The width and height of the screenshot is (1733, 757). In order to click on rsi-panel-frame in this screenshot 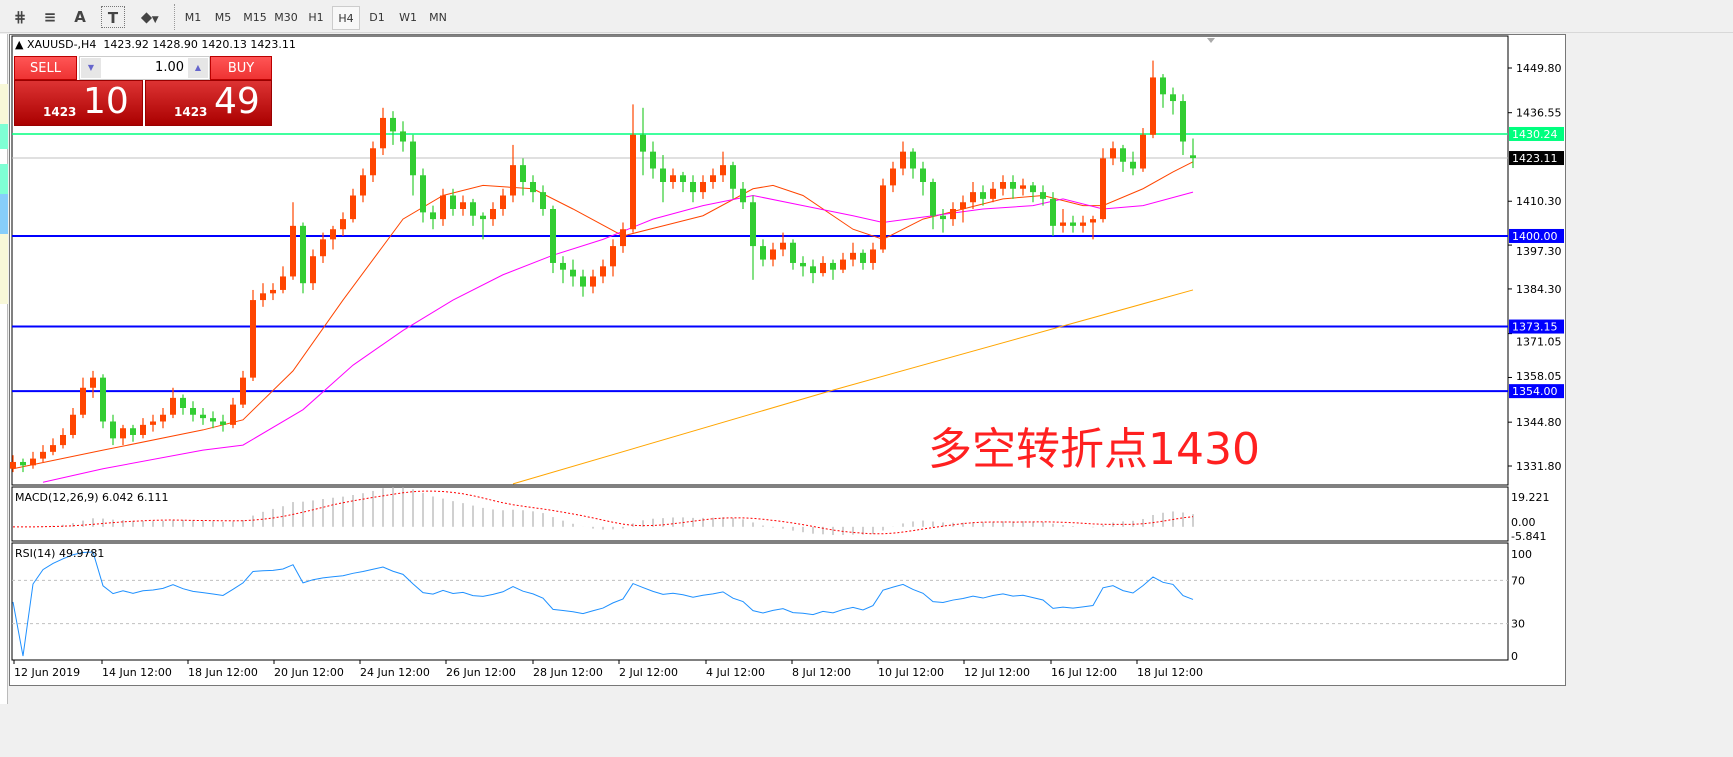, I will do `click(760, 601)`.